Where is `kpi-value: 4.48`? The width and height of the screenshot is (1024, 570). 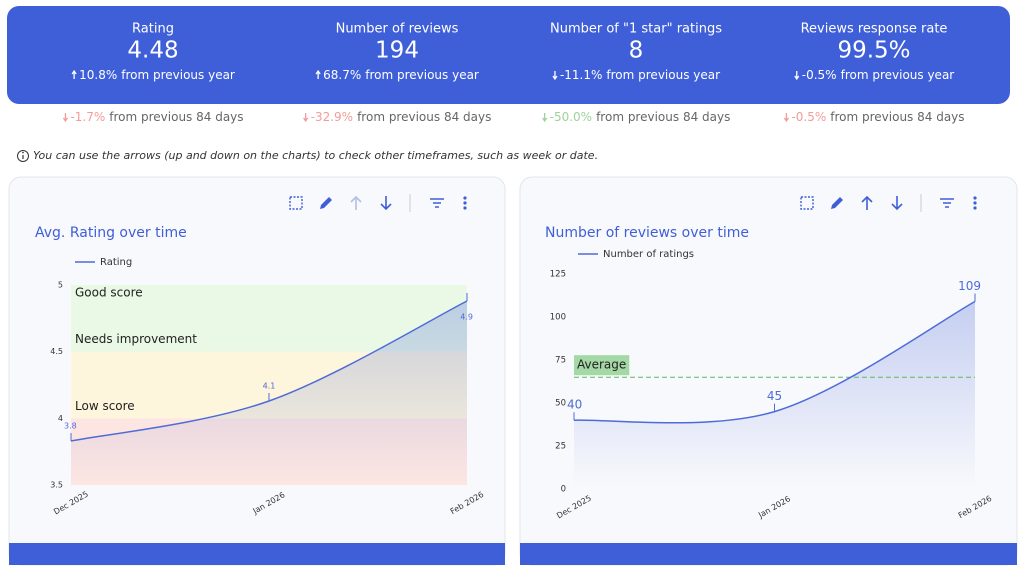
kpi-value: 4.48 is located at coordinates (152, 51).